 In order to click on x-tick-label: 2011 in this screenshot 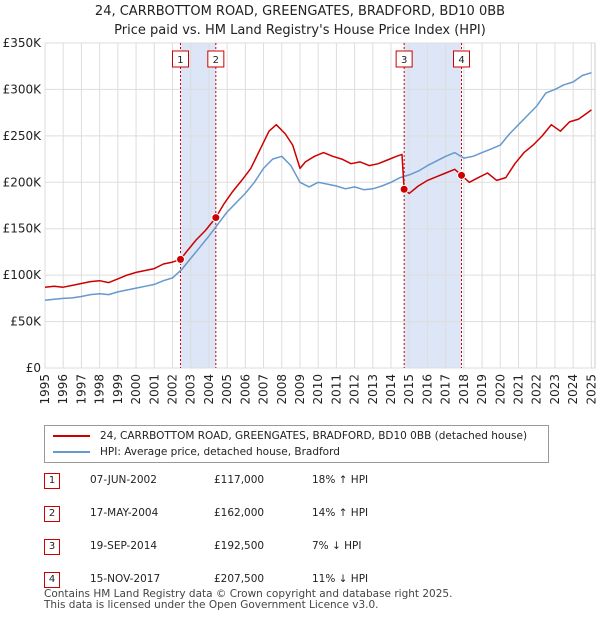, I will do `click(336, 389)`.